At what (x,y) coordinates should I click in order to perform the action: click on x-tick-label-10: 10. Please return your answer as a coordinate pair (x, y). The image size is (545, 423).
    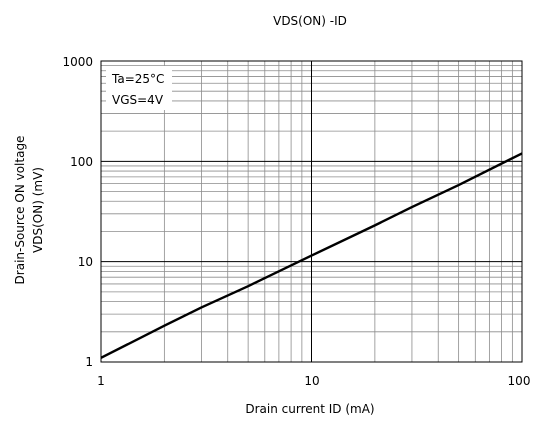
    Looking at the image, I should click on (311, 381).